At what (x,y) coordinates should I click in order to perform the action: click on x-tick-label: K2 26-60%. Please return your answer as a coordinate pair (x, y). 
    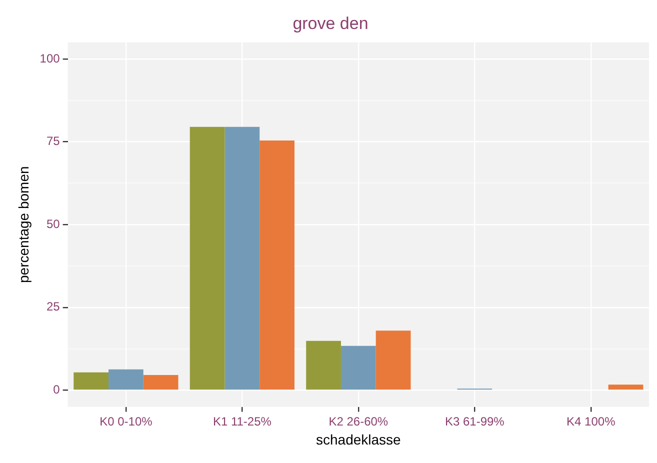
    Looking at the image, I should click on (358, 421).